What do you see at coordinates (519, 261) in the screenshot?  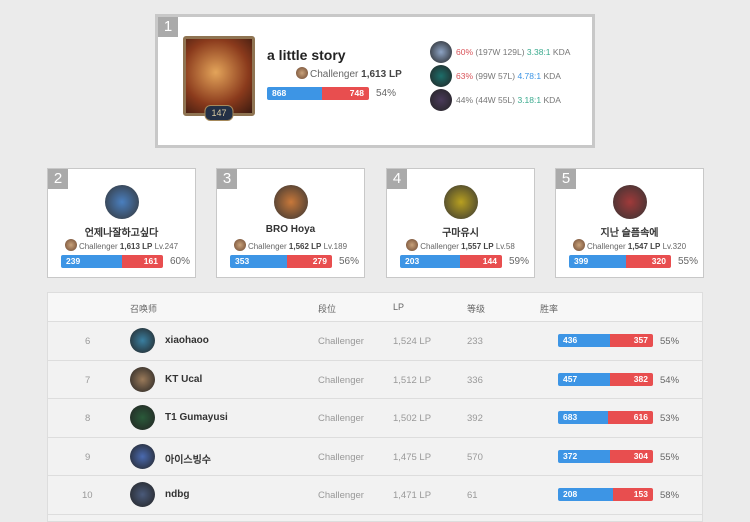 I see `winrate: 59%` at bounding box center [519, 261].